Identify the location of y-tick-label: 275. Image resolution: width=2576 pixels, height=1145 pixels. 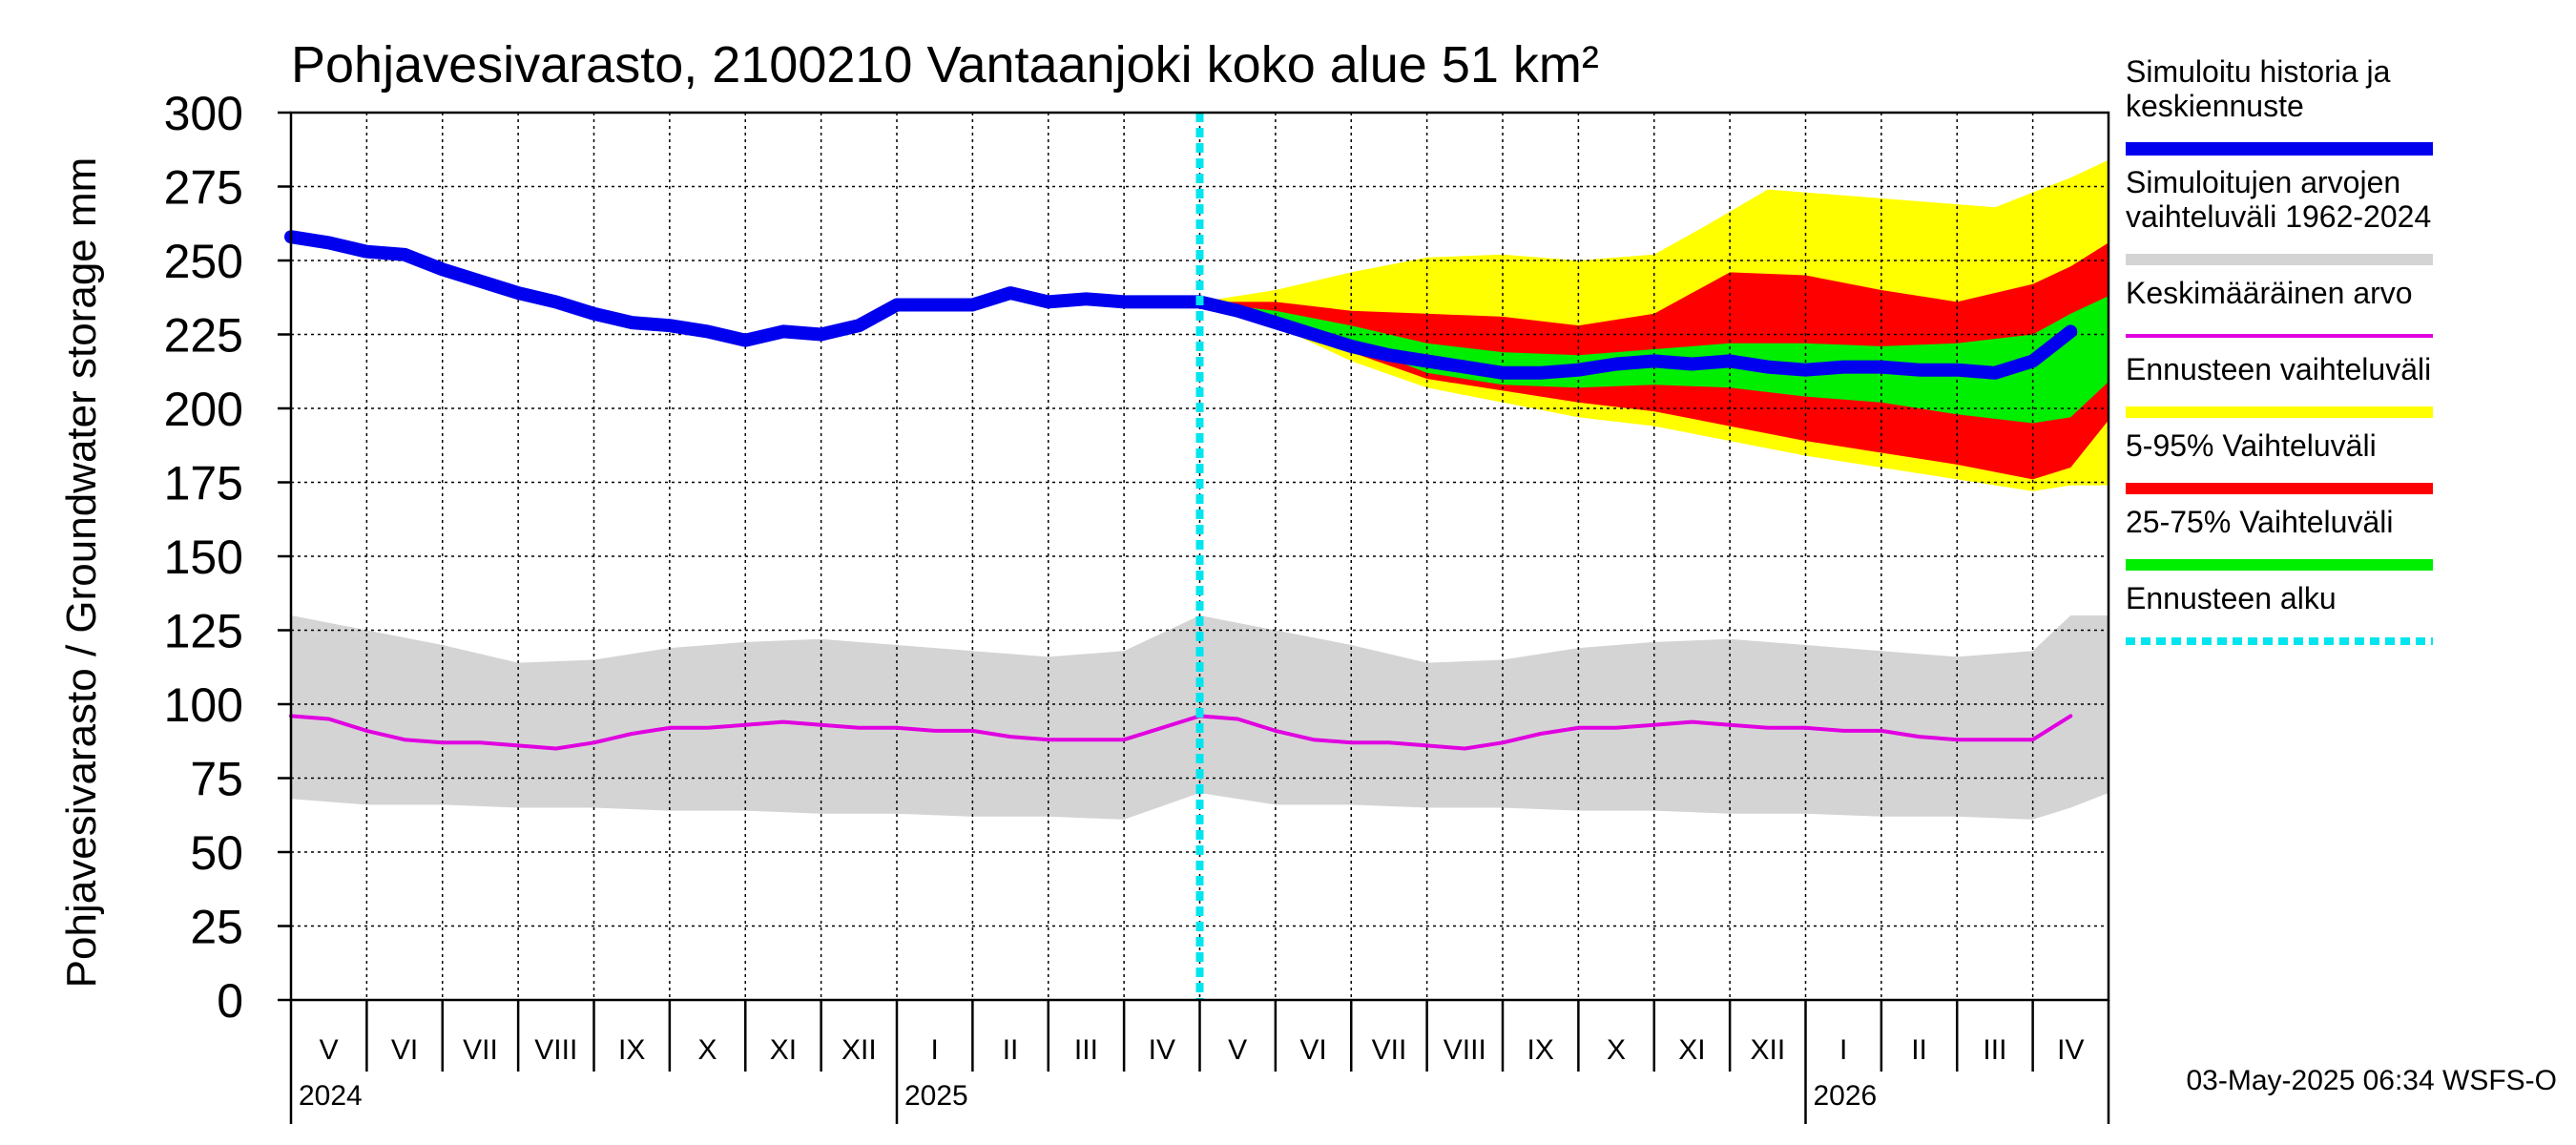
(203, 188).